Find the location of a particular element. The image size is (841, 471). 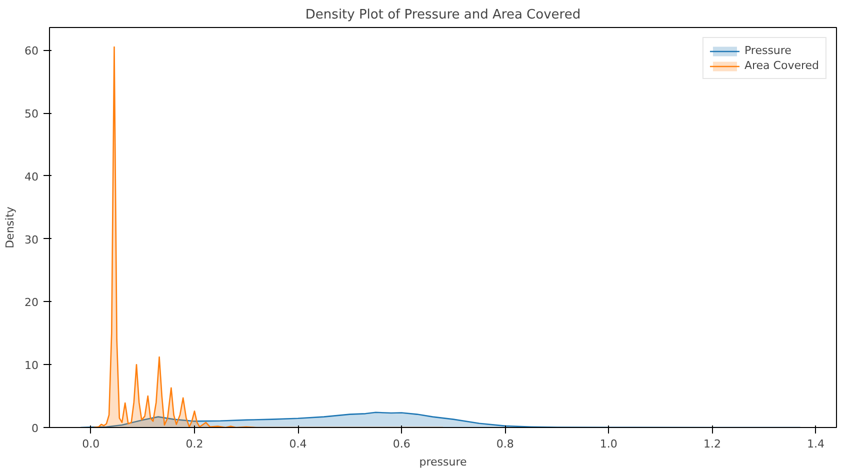

y-tick-label: 50 is located at coordinates (31, 114).